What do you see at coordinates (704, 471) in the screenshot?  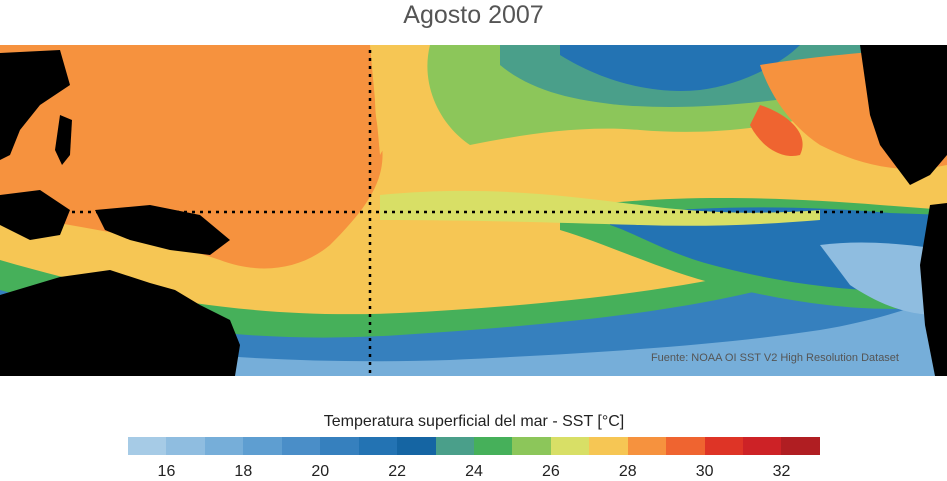 I see `colorbar-tick-label: 30` at bounding box center [704, 471].